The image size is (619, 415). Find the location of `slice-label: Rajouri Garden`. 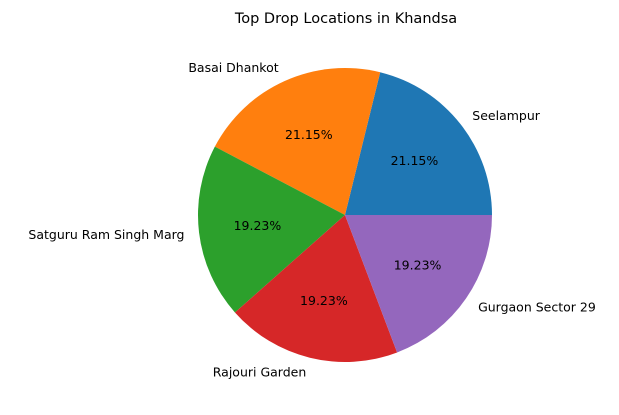

slice-label: Rajouri Garden is located at coordinates (260, 371).